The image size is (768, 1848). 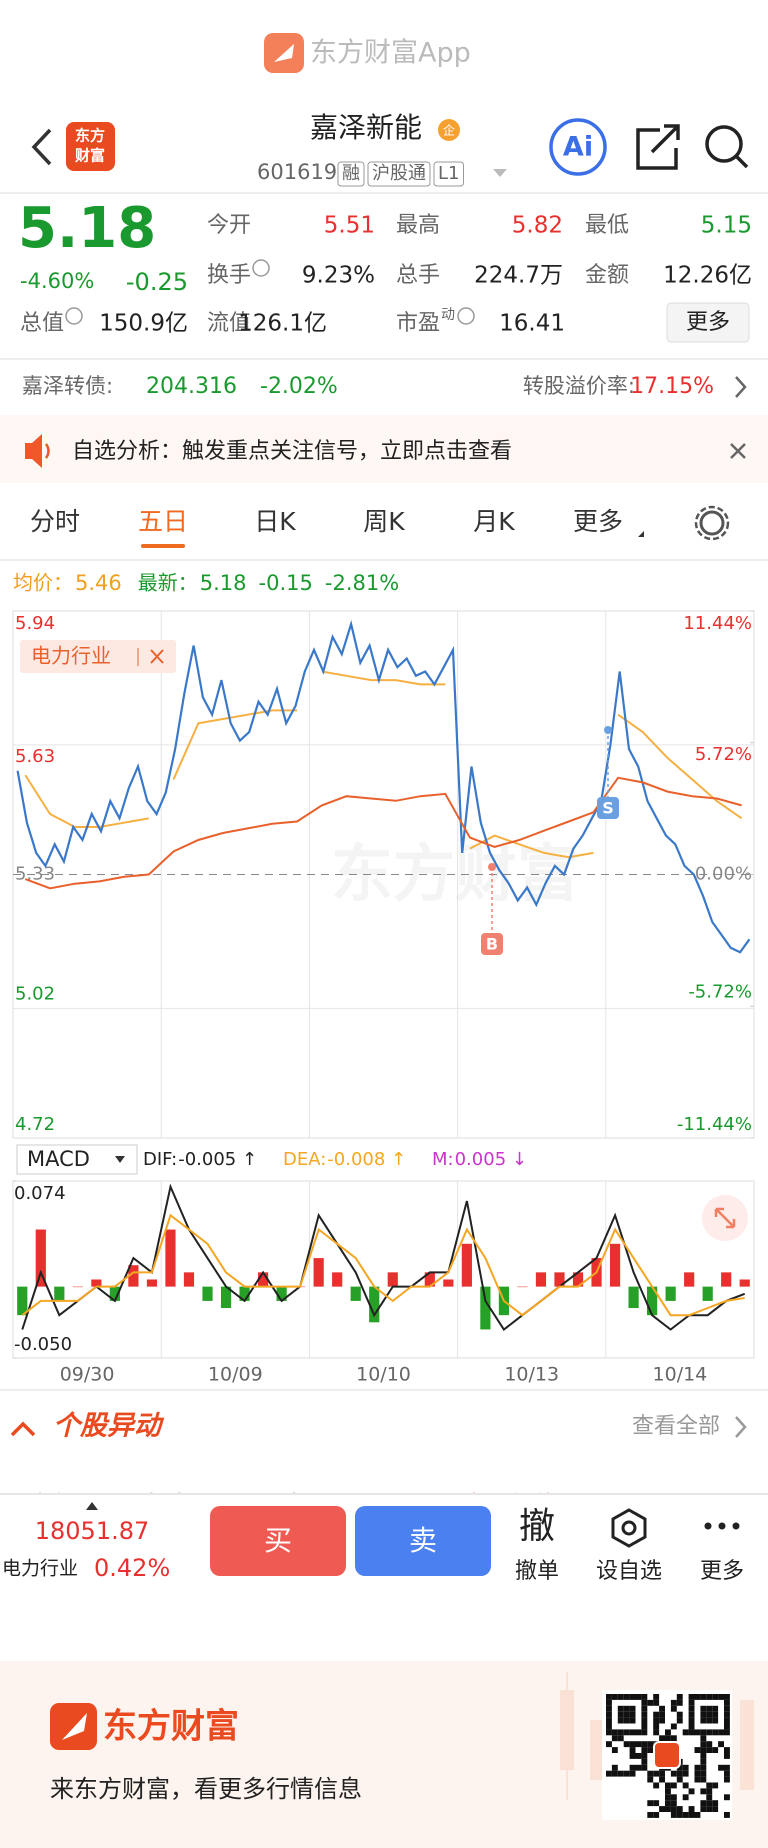 What do you see at coordinates (708, 322) in the screenshot?
I see `more-button` at bounding box center [708, 322].